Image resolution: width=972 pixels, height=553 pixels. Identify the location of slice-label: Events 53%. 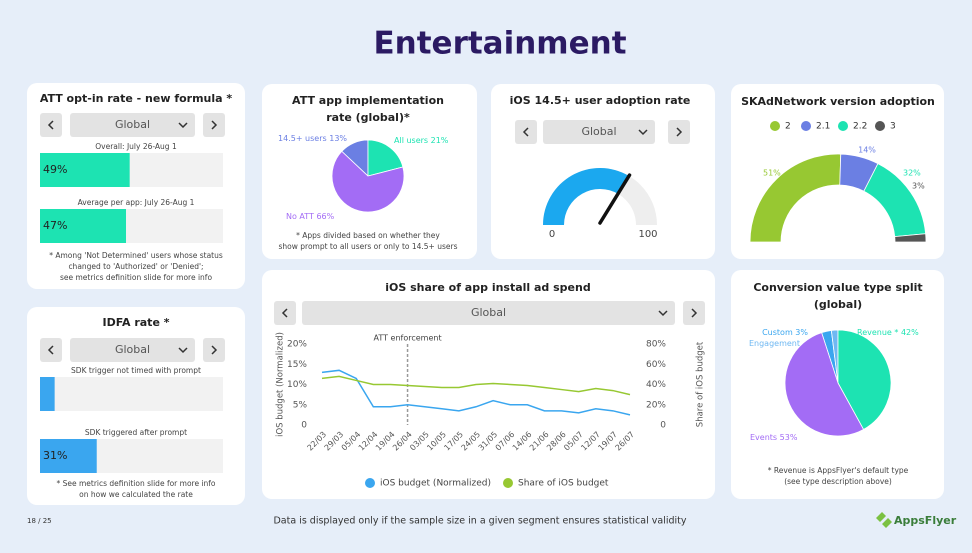
(774, 437).